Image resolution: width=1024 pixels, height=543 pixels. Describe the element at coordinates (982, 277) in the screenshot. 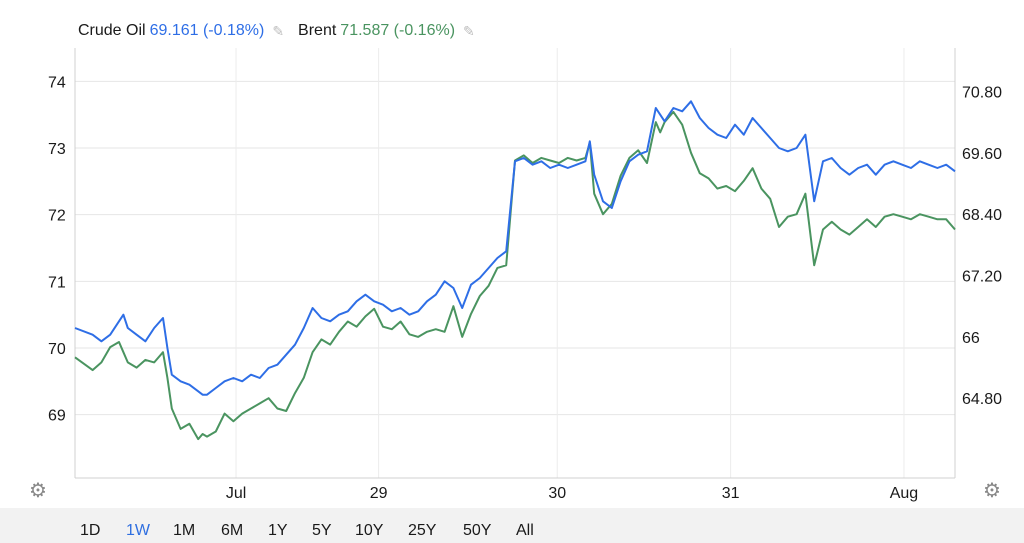

I see `right-axis-tick-label: 67.20` at that location.